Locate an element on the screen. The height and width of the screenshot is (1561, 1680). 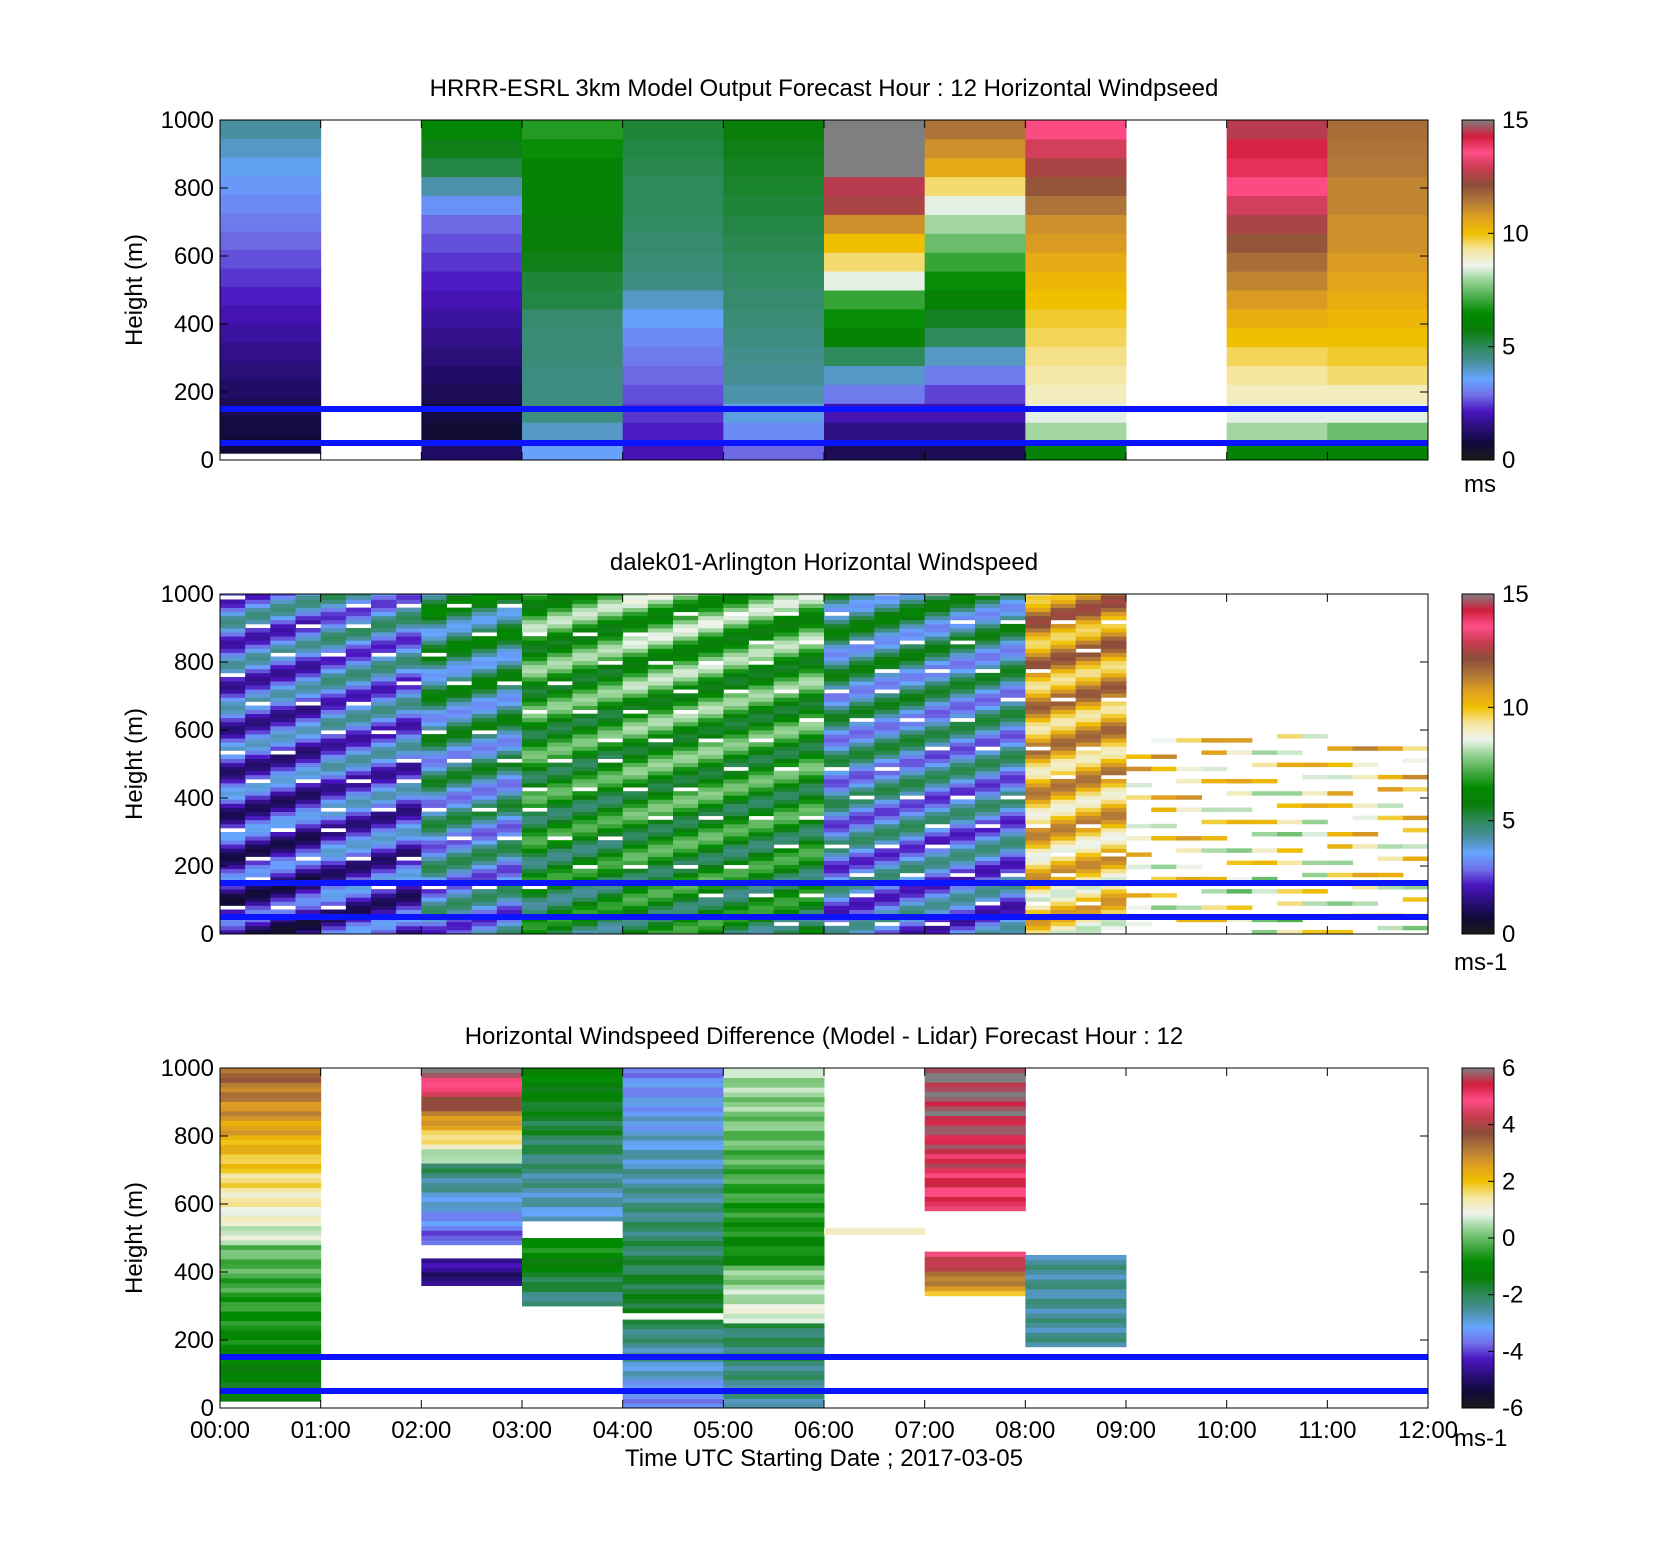
colorbar-tick-label: 2 is located at coordinates (1508, 1181).